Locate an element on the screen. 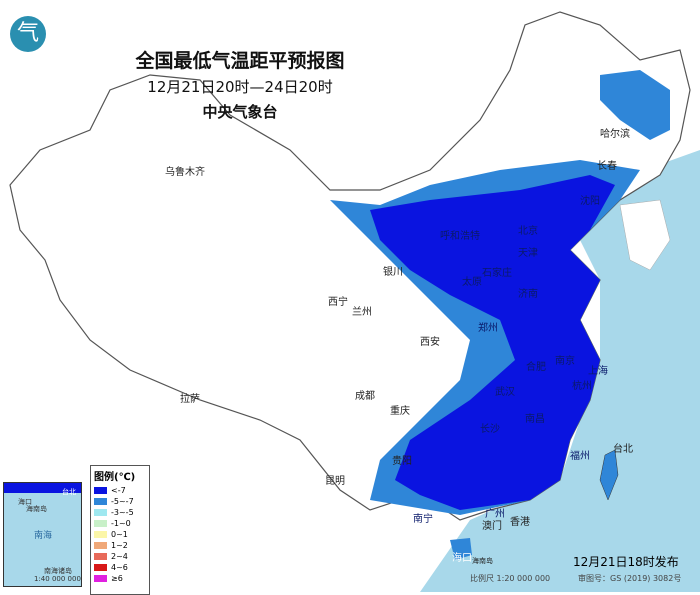  city-label: 南宁 is located at coordinates (423, 519).